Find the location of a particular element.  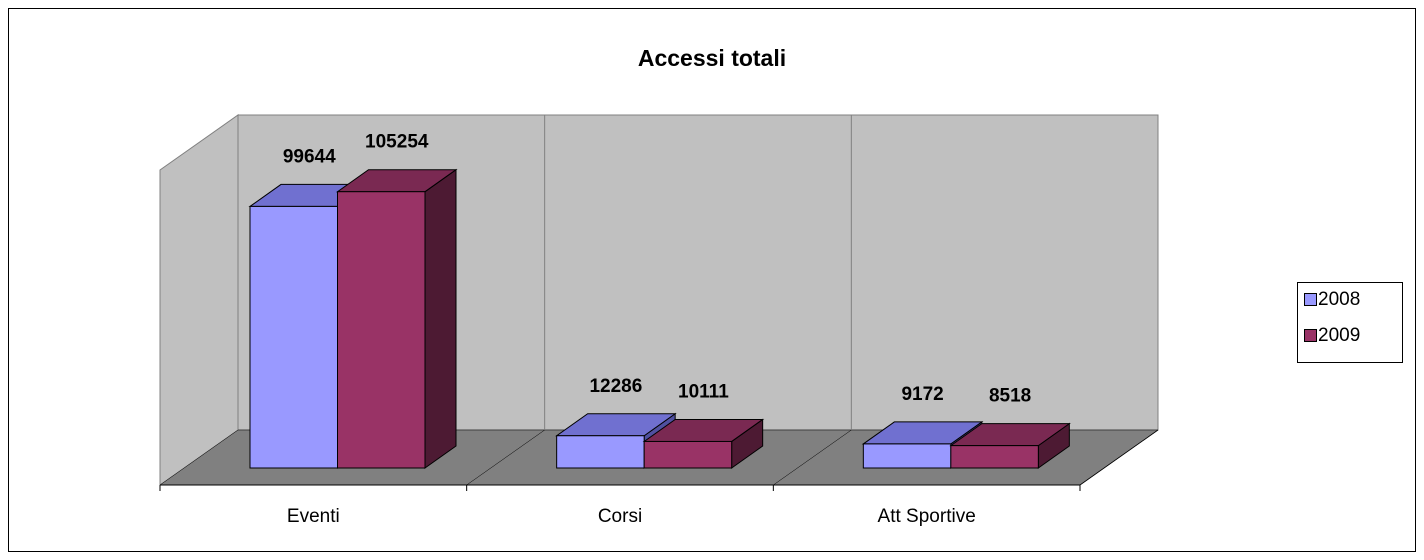

axis-edge is located at coordinates (1119, 457).